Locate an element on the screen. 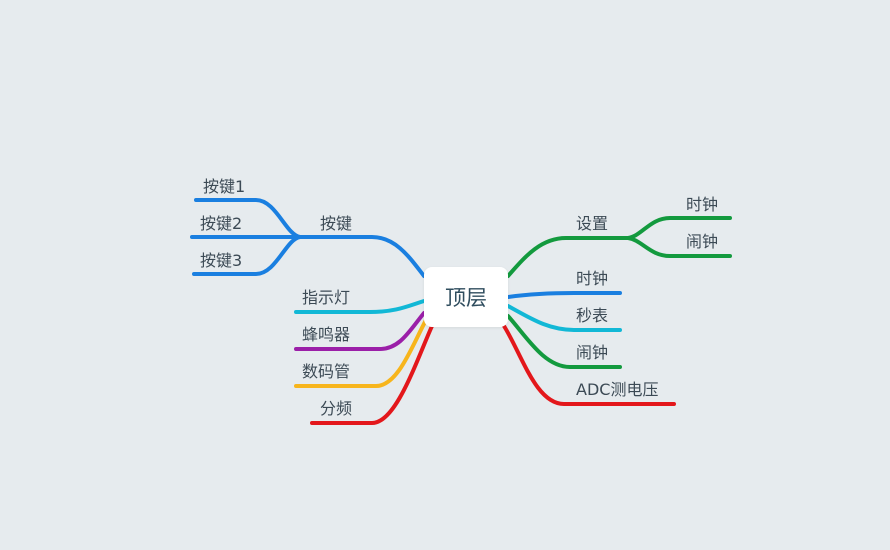  connector-root-divider is located at coordinates (372, 374).